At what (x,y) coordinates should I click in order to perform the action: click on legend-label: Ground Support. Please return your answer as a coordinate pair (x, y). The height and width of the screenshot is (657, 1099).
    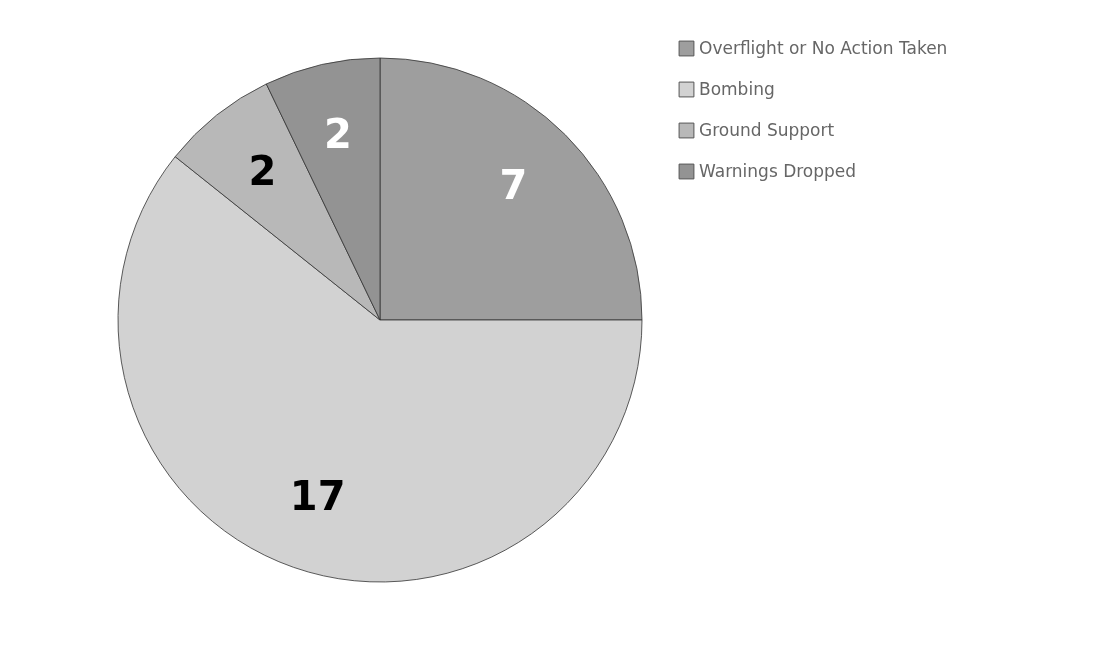
    Looking at the image, I should click on (767, 129).